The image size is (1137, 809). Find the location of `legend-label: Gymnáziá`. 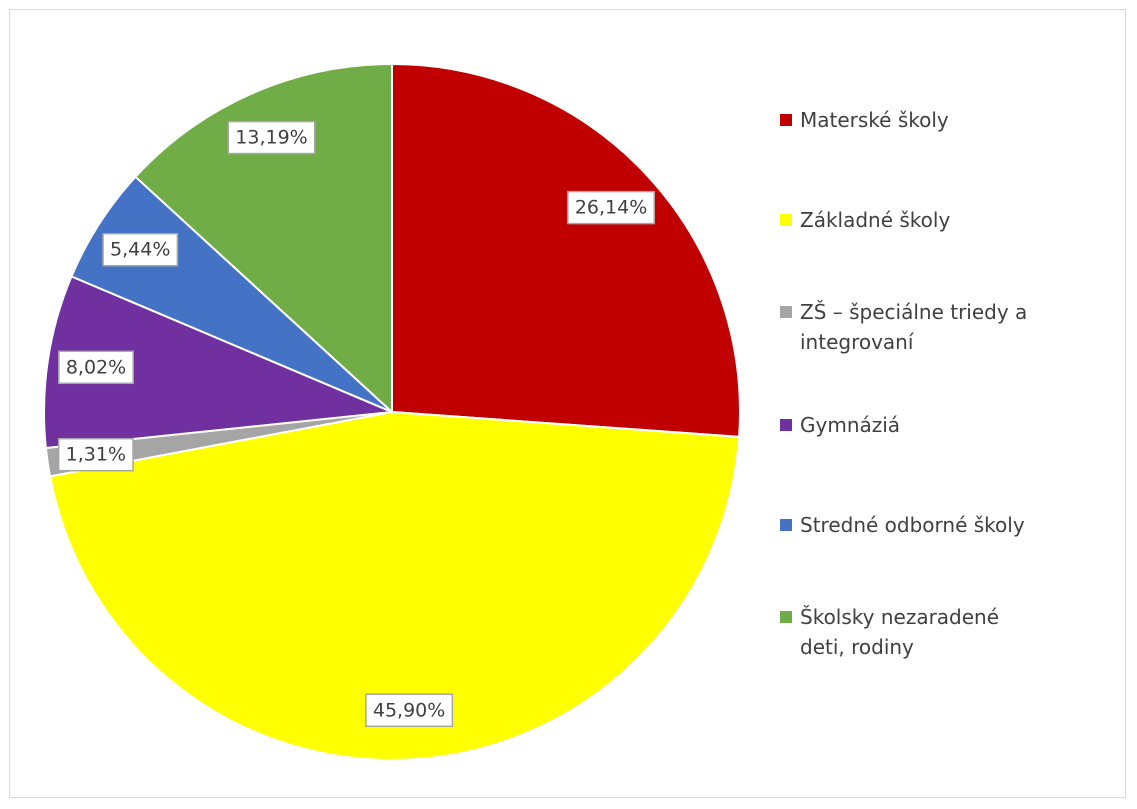

legend-label: Gymnáziá is located at coordinates (850, 425).